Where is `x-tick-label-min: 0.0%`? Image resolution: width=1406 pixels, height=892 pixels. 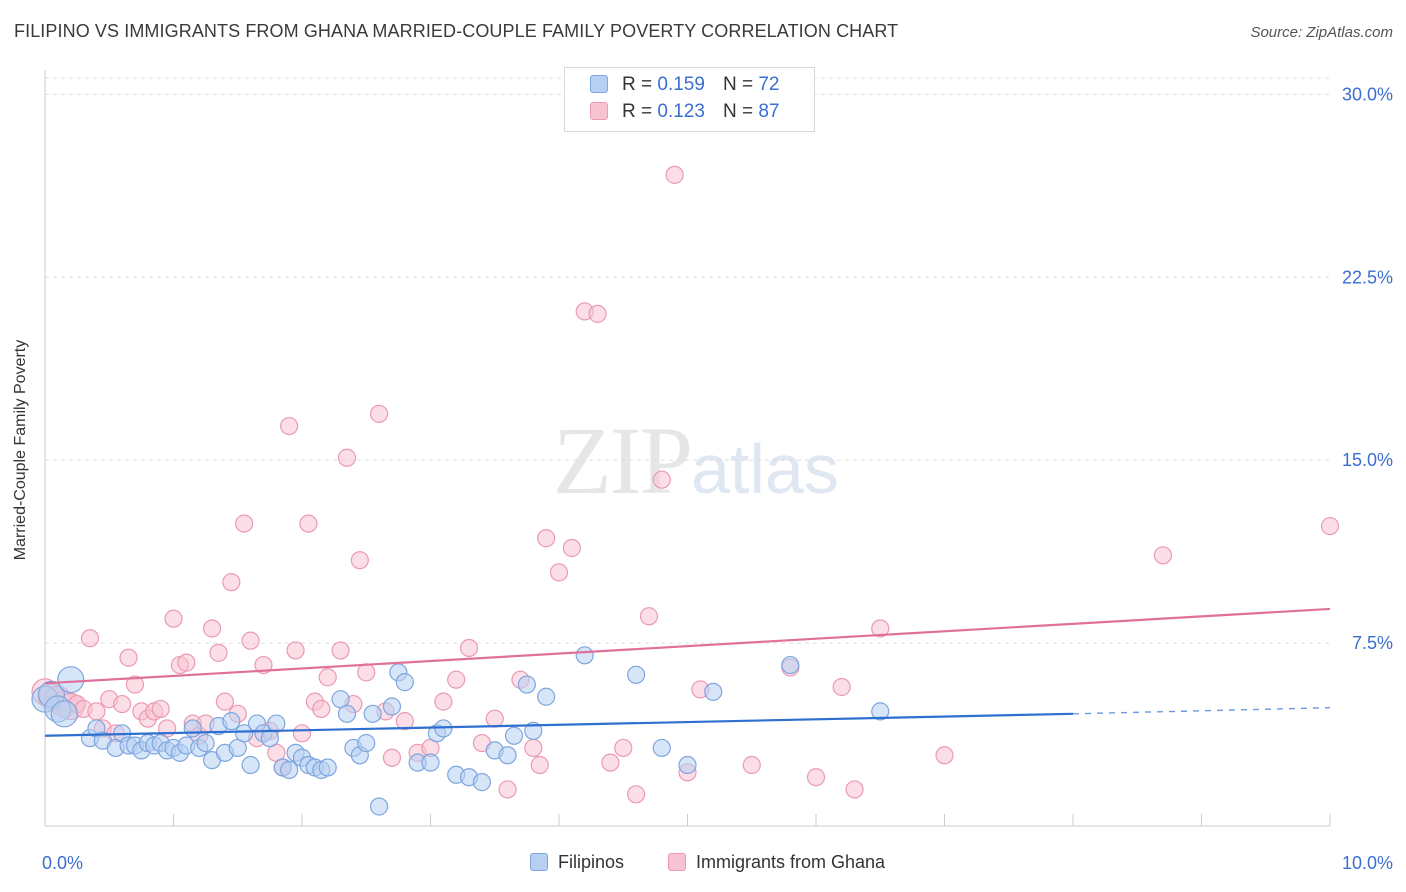
x-tick-label-min: 0.0% is located at coordinates (62, 863).